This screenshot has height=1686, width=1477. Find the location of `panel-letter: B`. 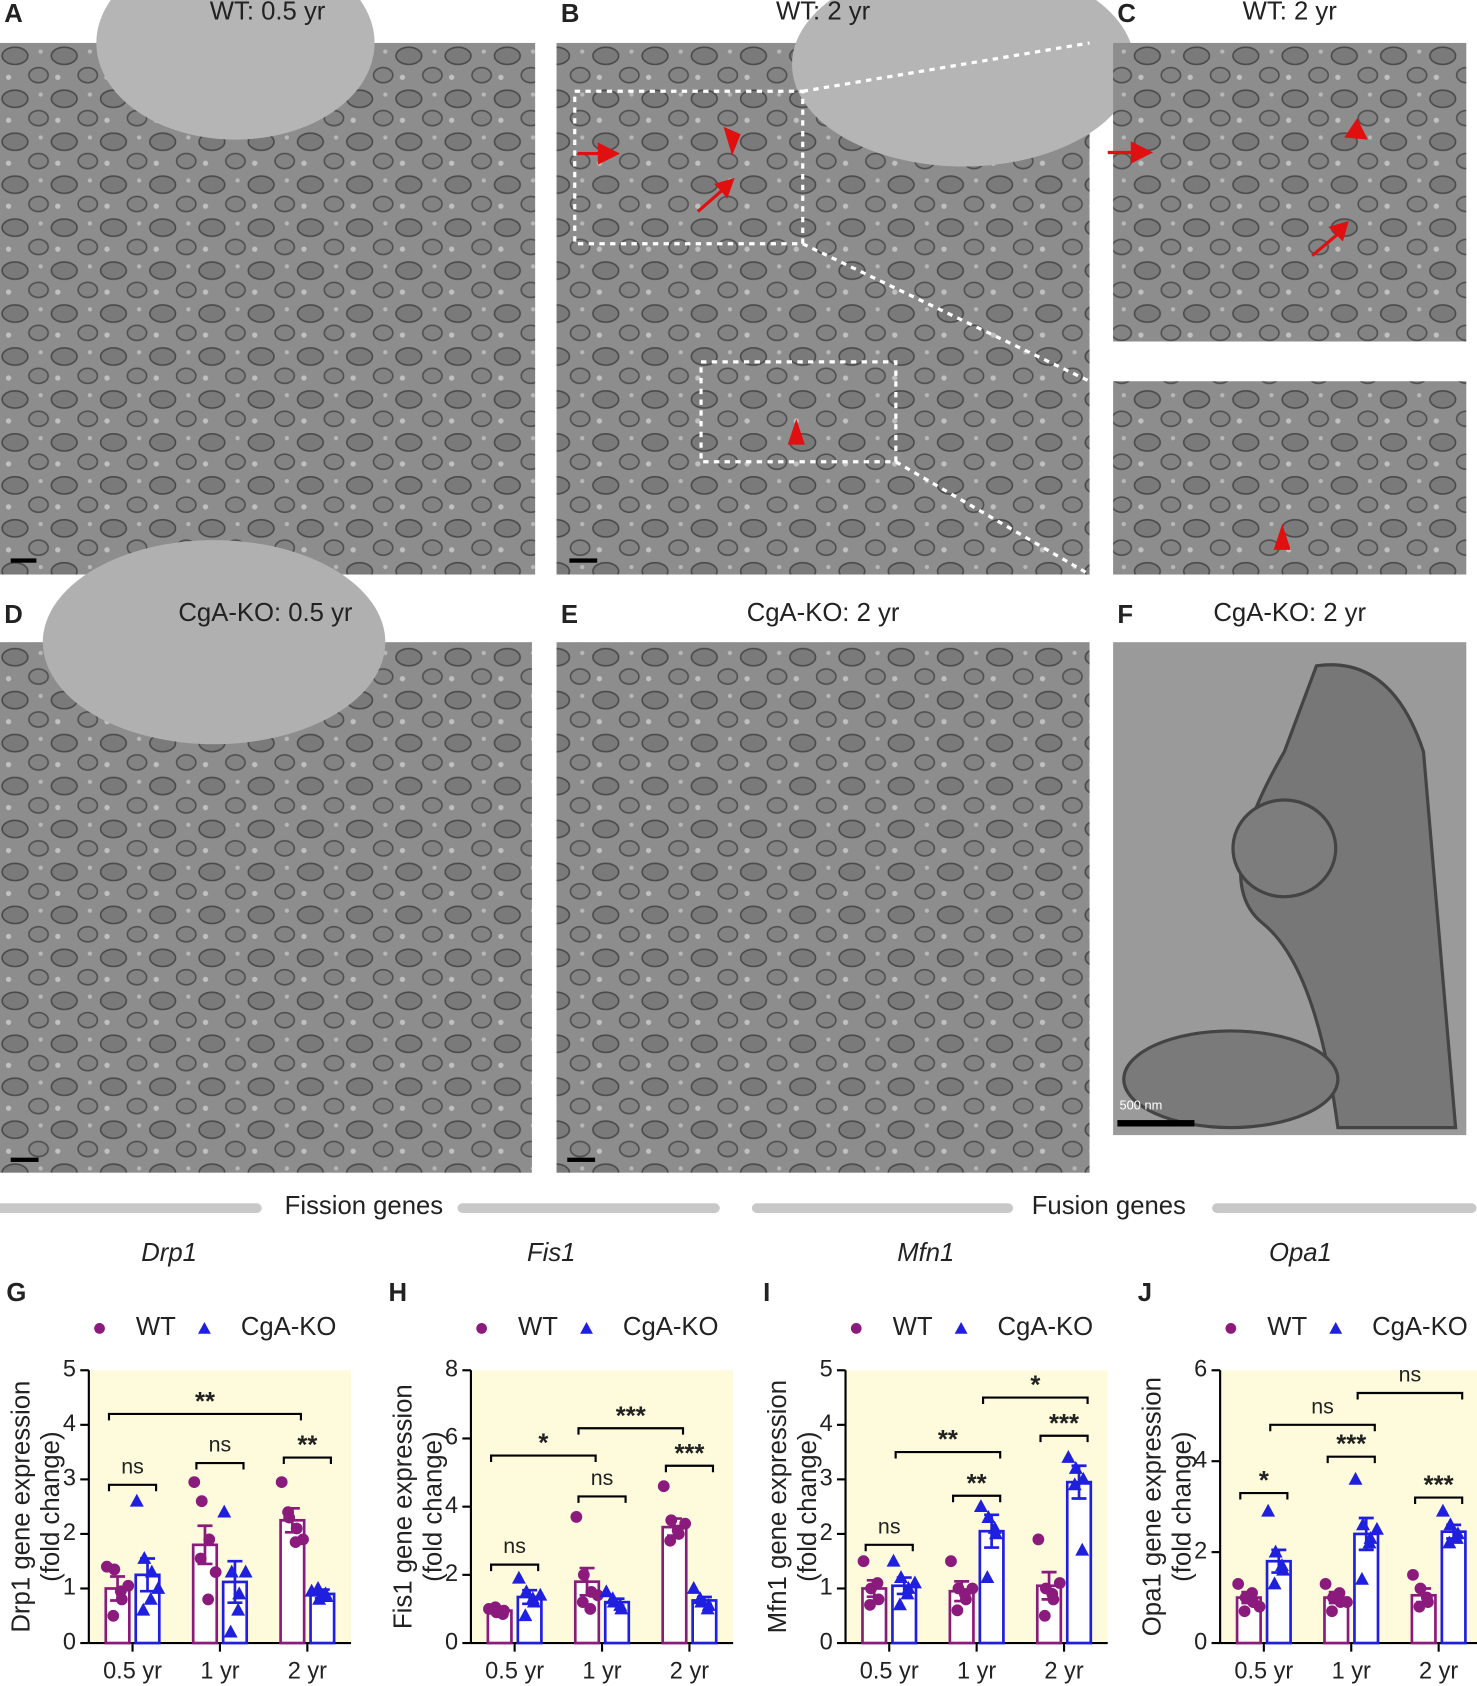

panel-letter: B is located at coordinates (570, 14).